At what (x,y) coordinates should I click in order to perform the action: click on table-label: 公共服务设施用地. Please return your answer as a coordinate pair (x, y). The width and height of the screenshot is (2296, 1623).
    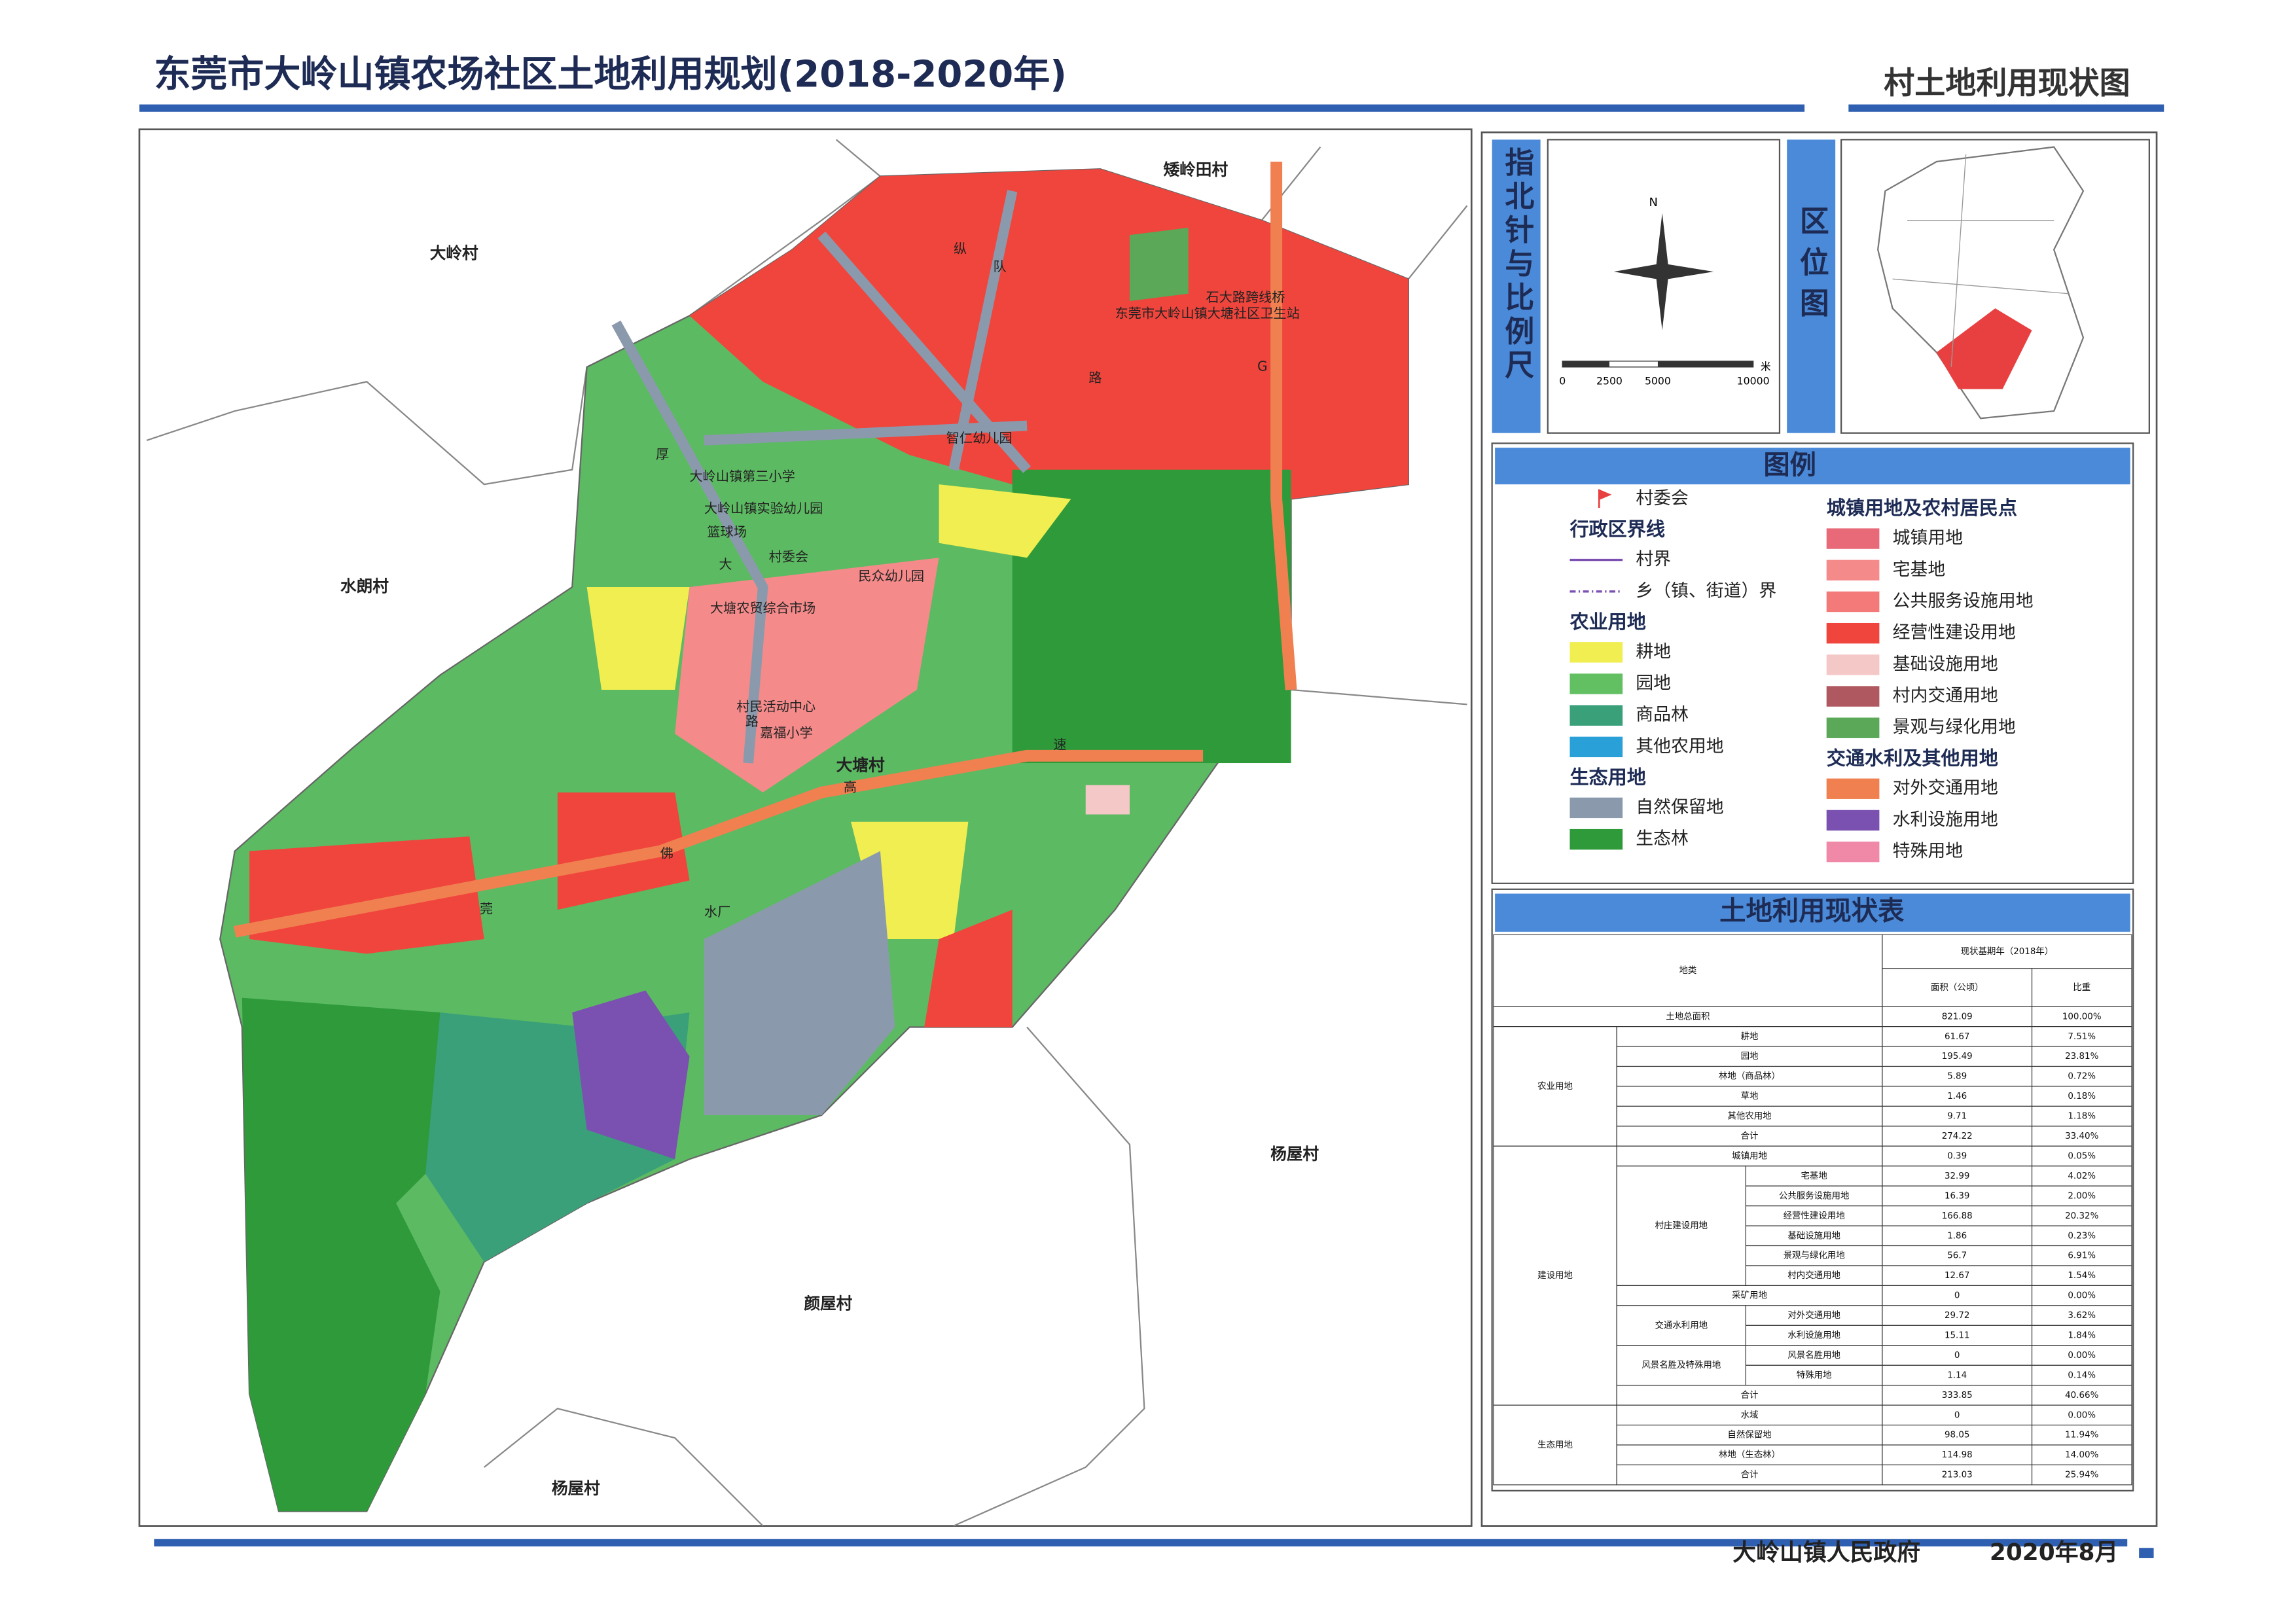
    Looking at the image, I should click on (1814, 1195).